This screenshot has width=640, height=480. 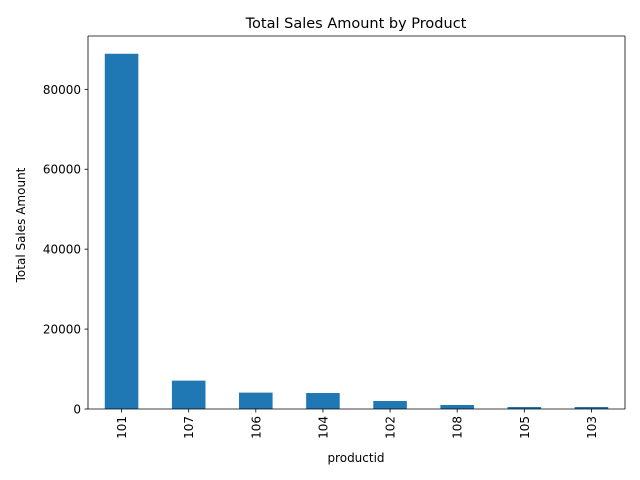 I want to click on y-tick-label: 20000, so click(x=62, y=330).